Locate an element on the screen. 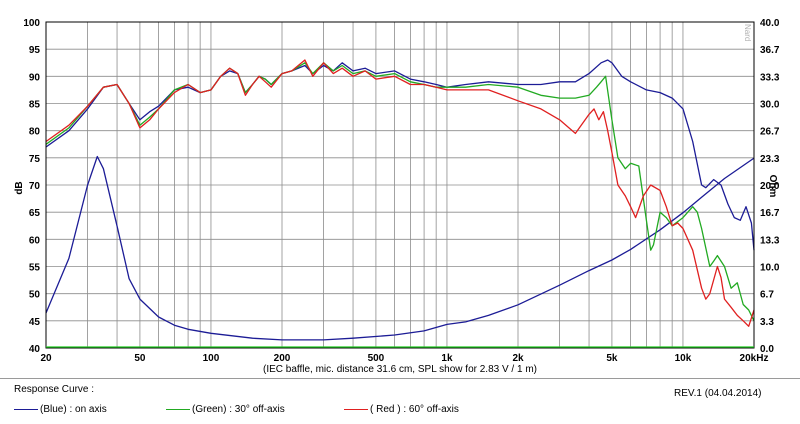 The image size is (800, 424). y-tick-label: 75 is located at coordinates (35, 159).